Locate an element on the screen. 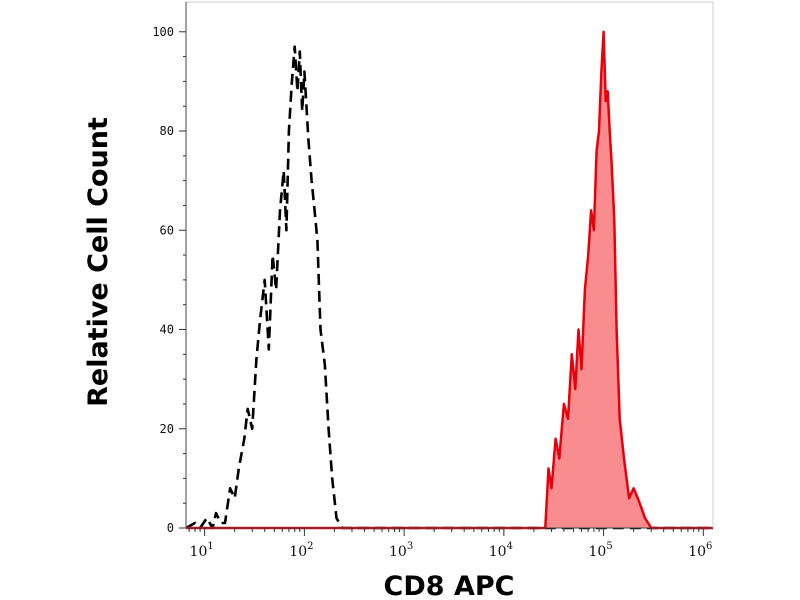 This screenshot has width=800, height=600. x-tick-label: 10³ is located at coordinates (401, 550).